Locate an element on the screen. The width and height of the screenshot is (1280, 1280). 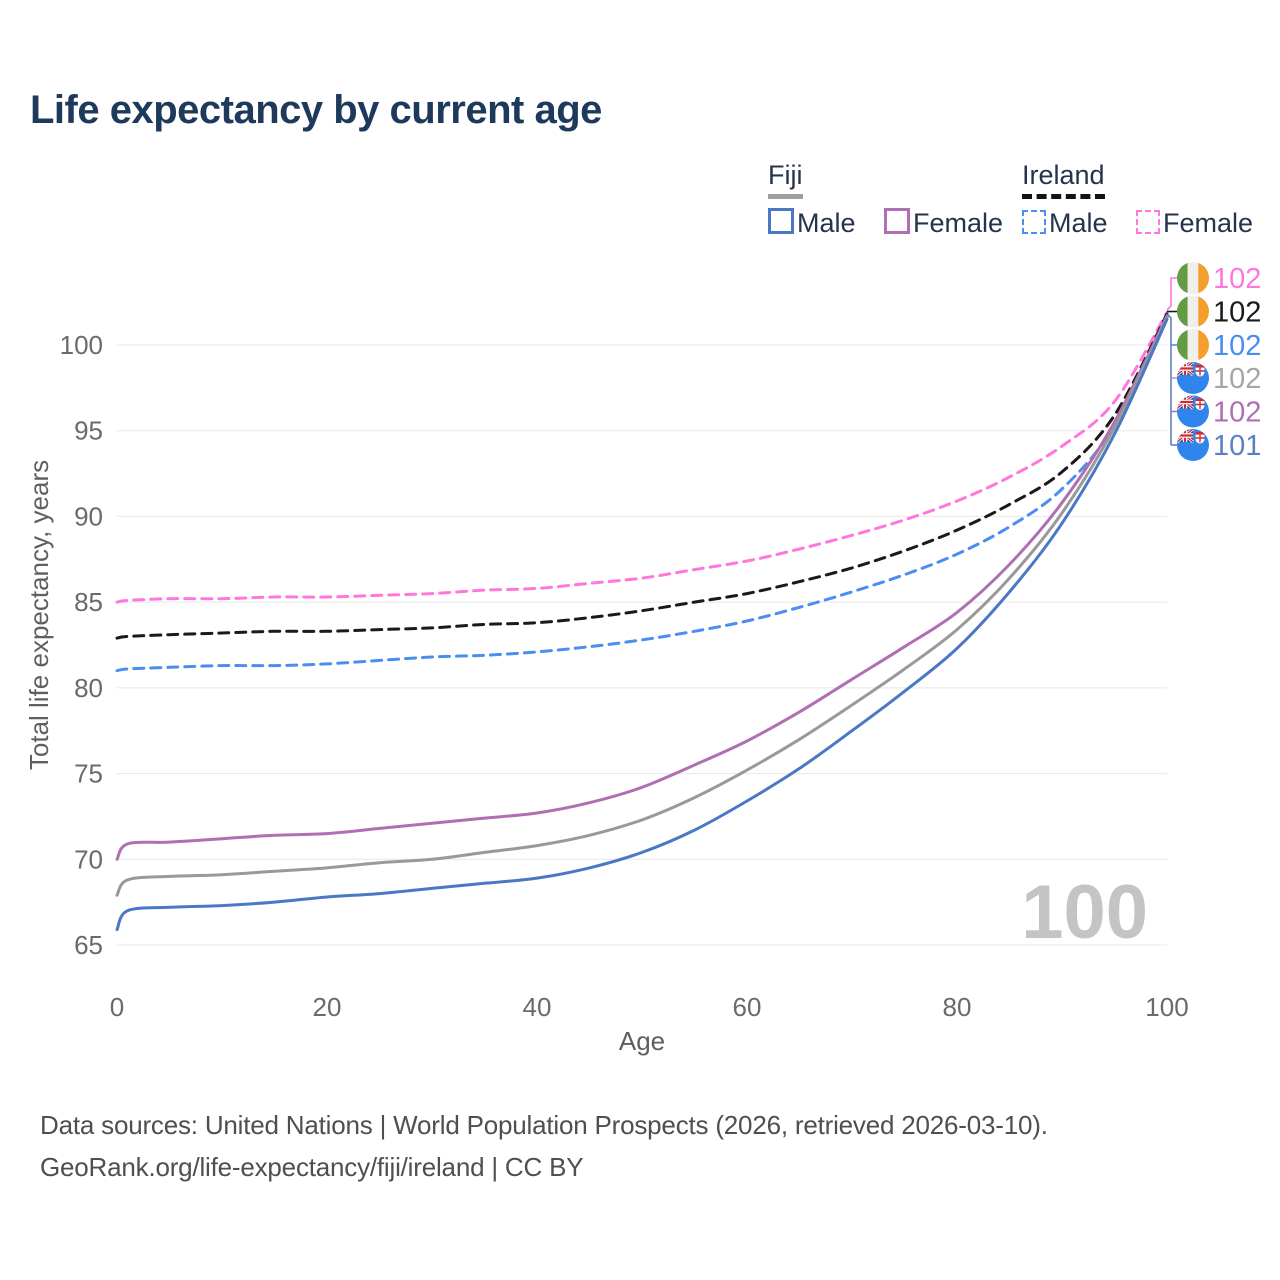
legend-item-fiji-male: Male is located at coordinates (812, 223).